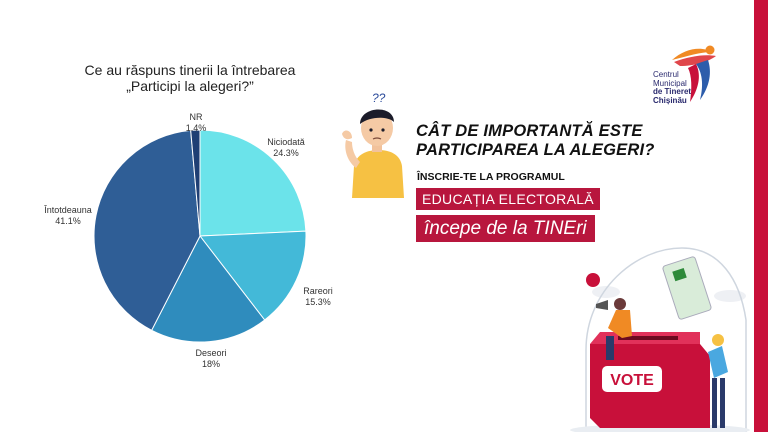  What do you see at coordinates (508, 199) in the screenshot?
I see `program-name-tag: EDUCAȚIA ELECTORALĂ` at bounding box center [508, 199].